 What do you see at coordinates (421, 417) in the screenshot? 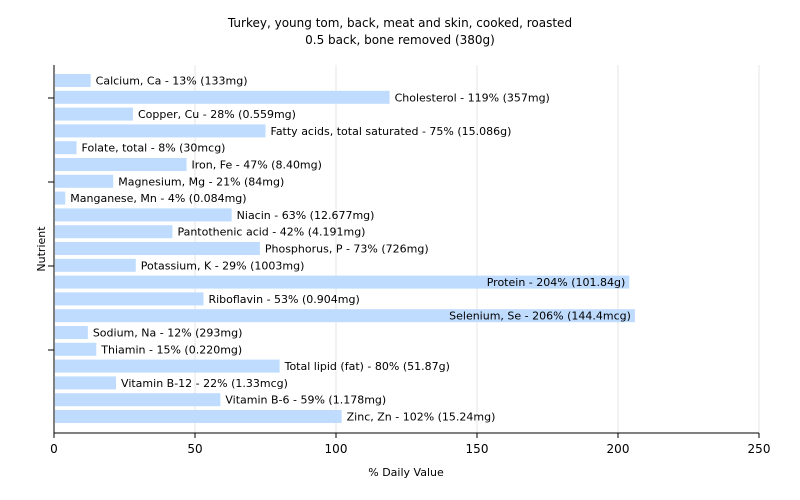
I see `bar-label: Zinc, Zn - 102% (15.24mg)` at bounding box center [421, 417].